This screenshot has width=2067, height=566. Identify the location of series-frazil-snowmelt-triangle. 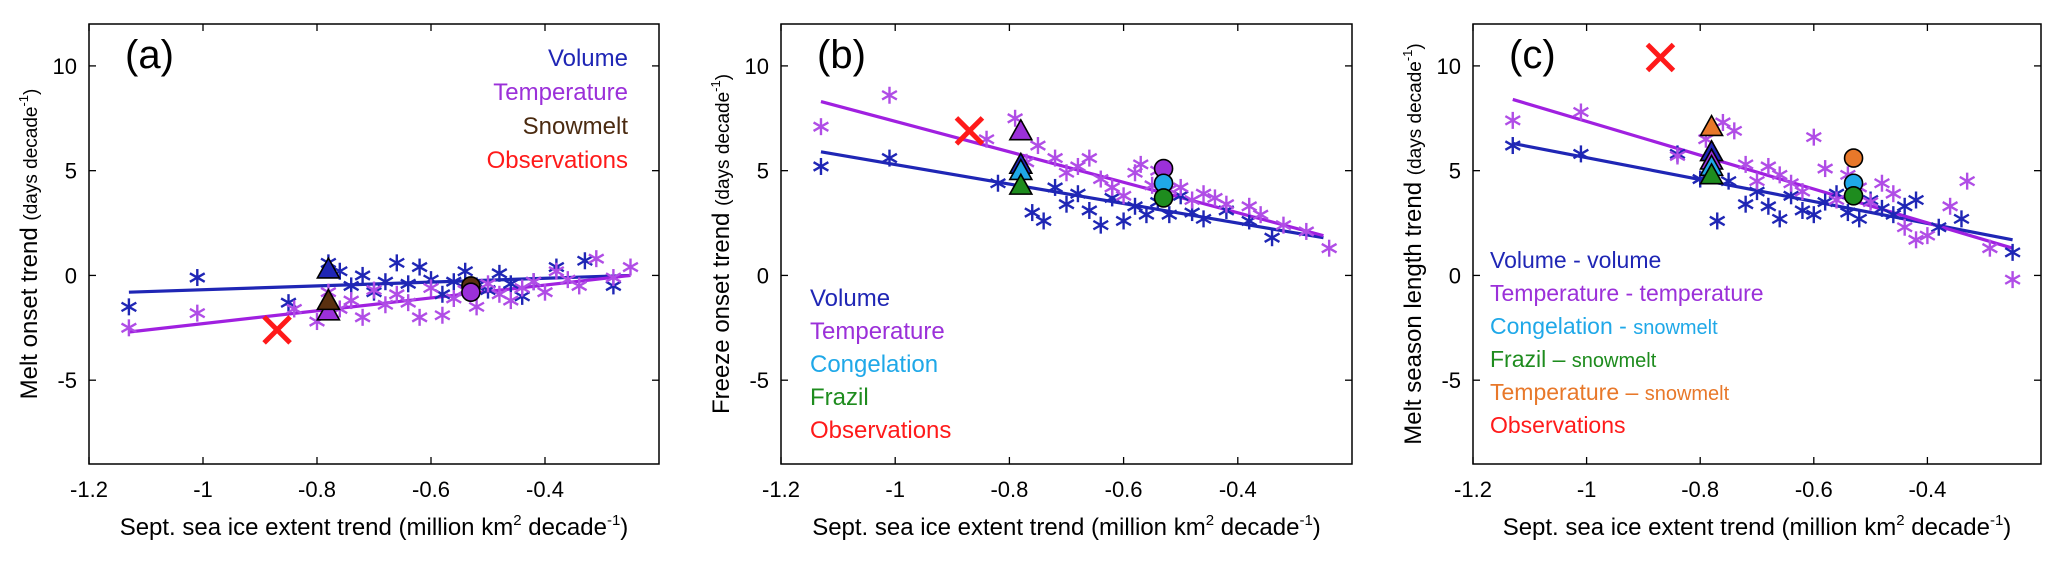
(1711, 173).